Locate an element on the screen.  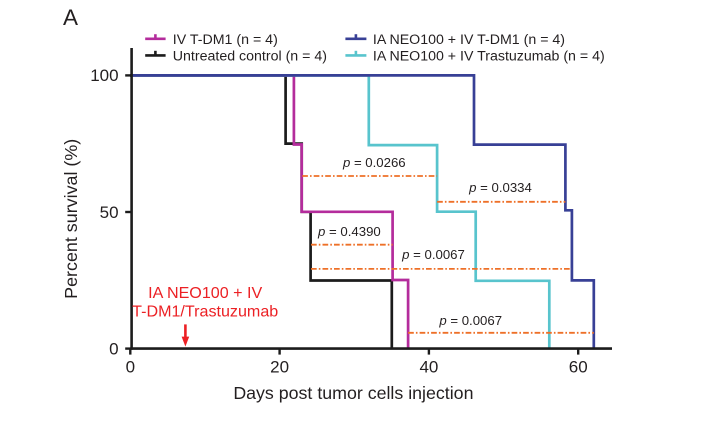
svg-text: 100 is located at coordinates (104, 75).